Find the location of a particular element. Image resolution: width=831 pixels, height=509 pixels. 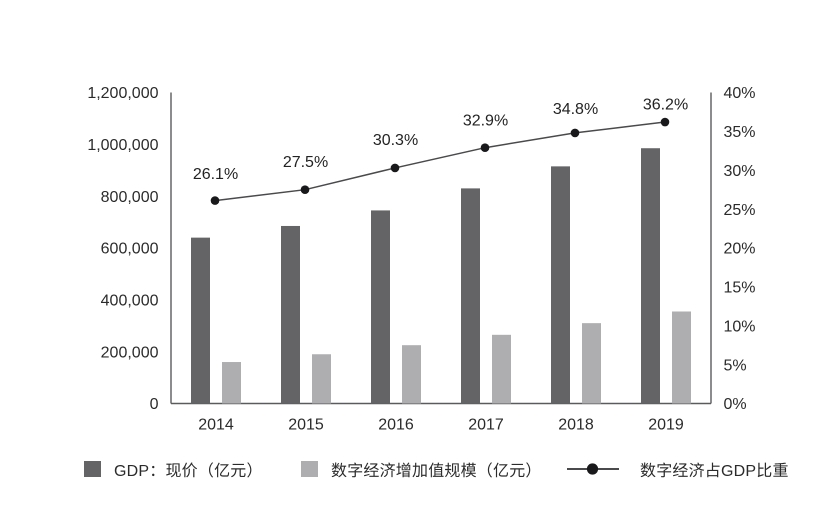

chart-legend: GDP：现价（亿元） 数字经济增加值规模（亿元） 数字经济占GDP比重 is located at coordinates (415, 469).